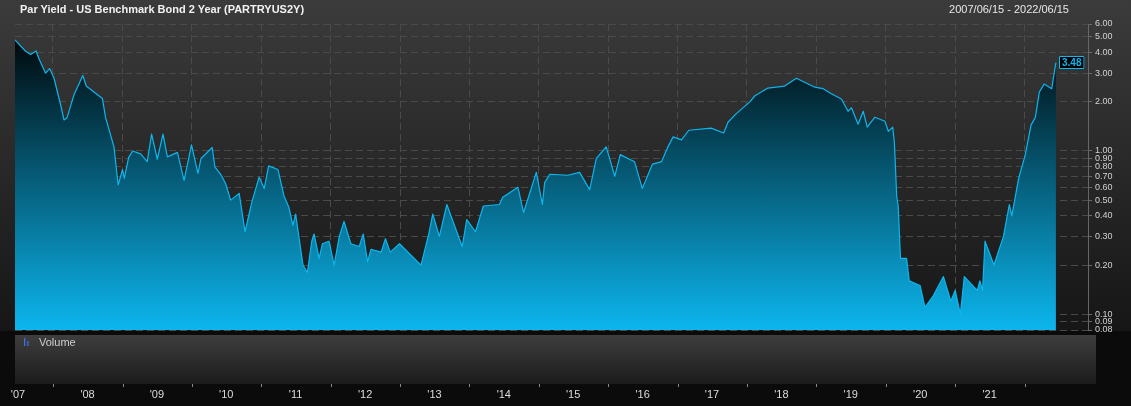 The width and height of the screenshot is (1131, 406). What do you see at coordinates (18, 393) in the screenshot?
I see `x-tick-label: '07` at bounding box center [18, 393].